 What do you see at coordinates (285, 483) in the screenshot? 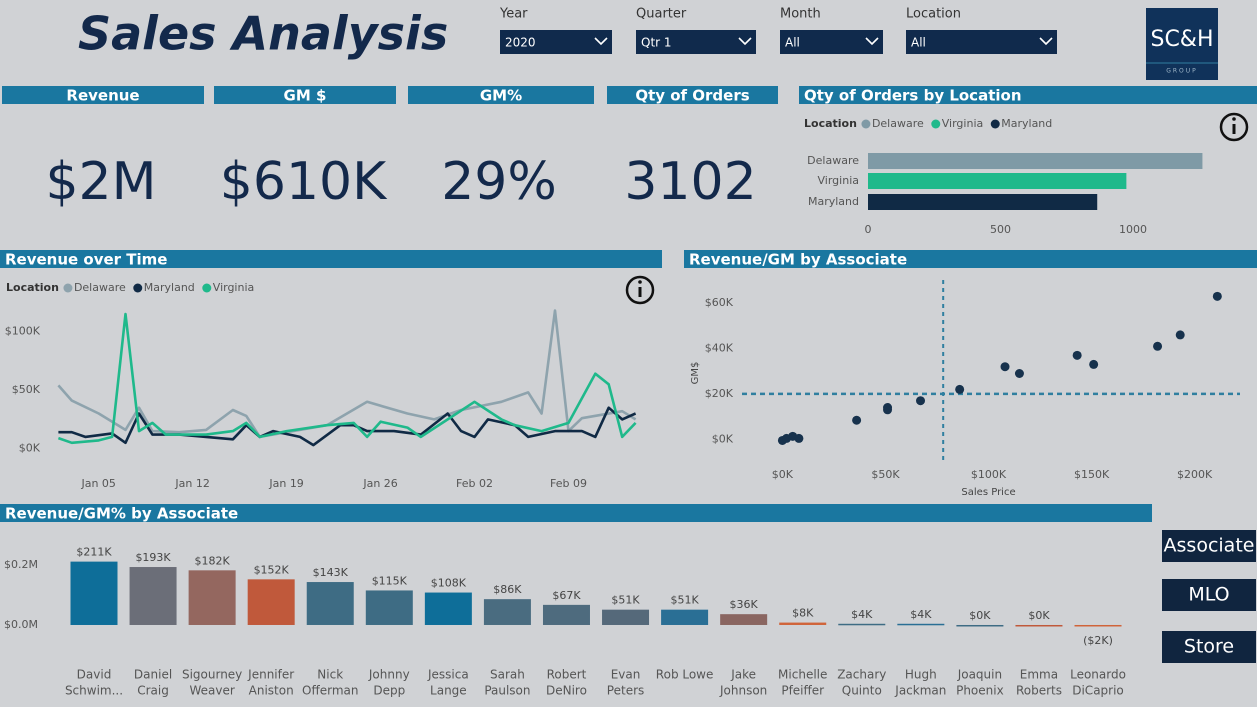
I see `x-tick-label: Jan 19` at bounding box center [285, 483].